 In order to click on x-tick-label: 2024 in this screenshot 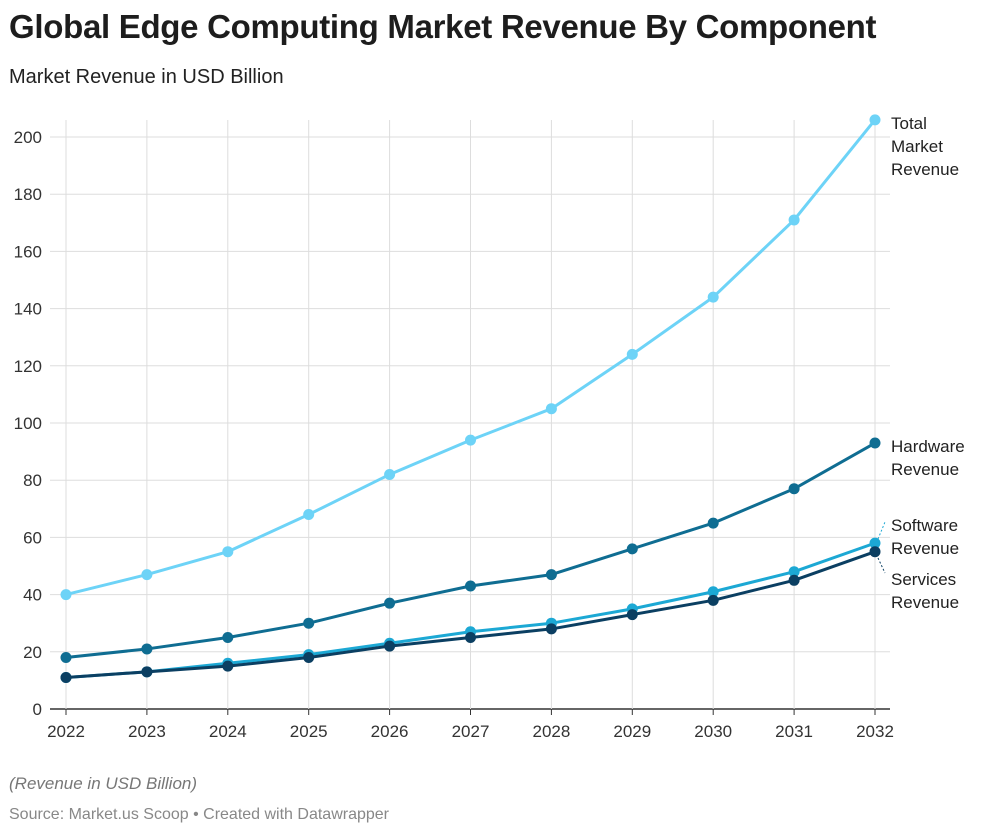, I will do `click(228, 731)`.